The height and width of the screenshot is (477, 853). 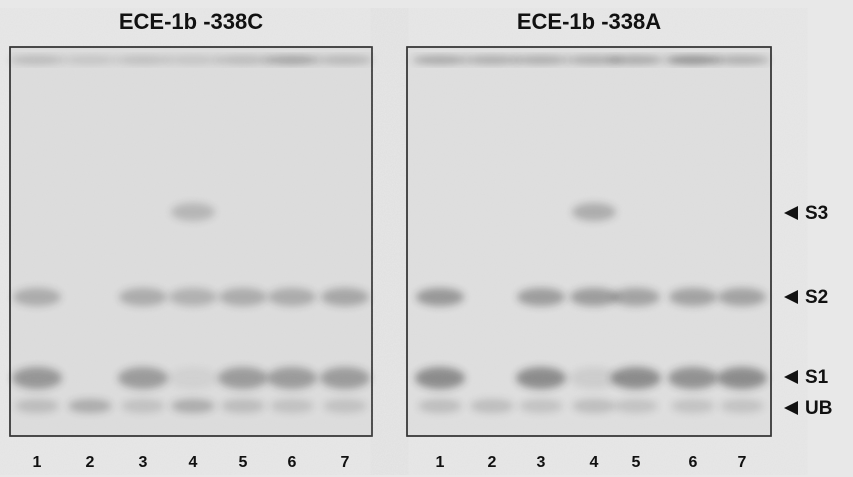 What do you see at coordinates (808, 311) in the screenshot?
I see `band-markers: S3 S2 S1 UB` at bounding box center [808, 311].